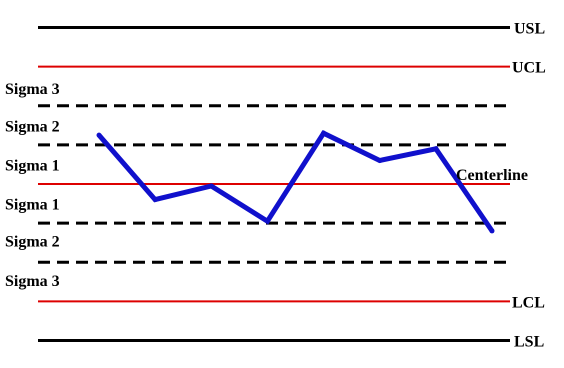  What do you see at coordinates (529, 68) in the screenshot?
I see `ucl-label: UCL` at bounding box center [529, 68].